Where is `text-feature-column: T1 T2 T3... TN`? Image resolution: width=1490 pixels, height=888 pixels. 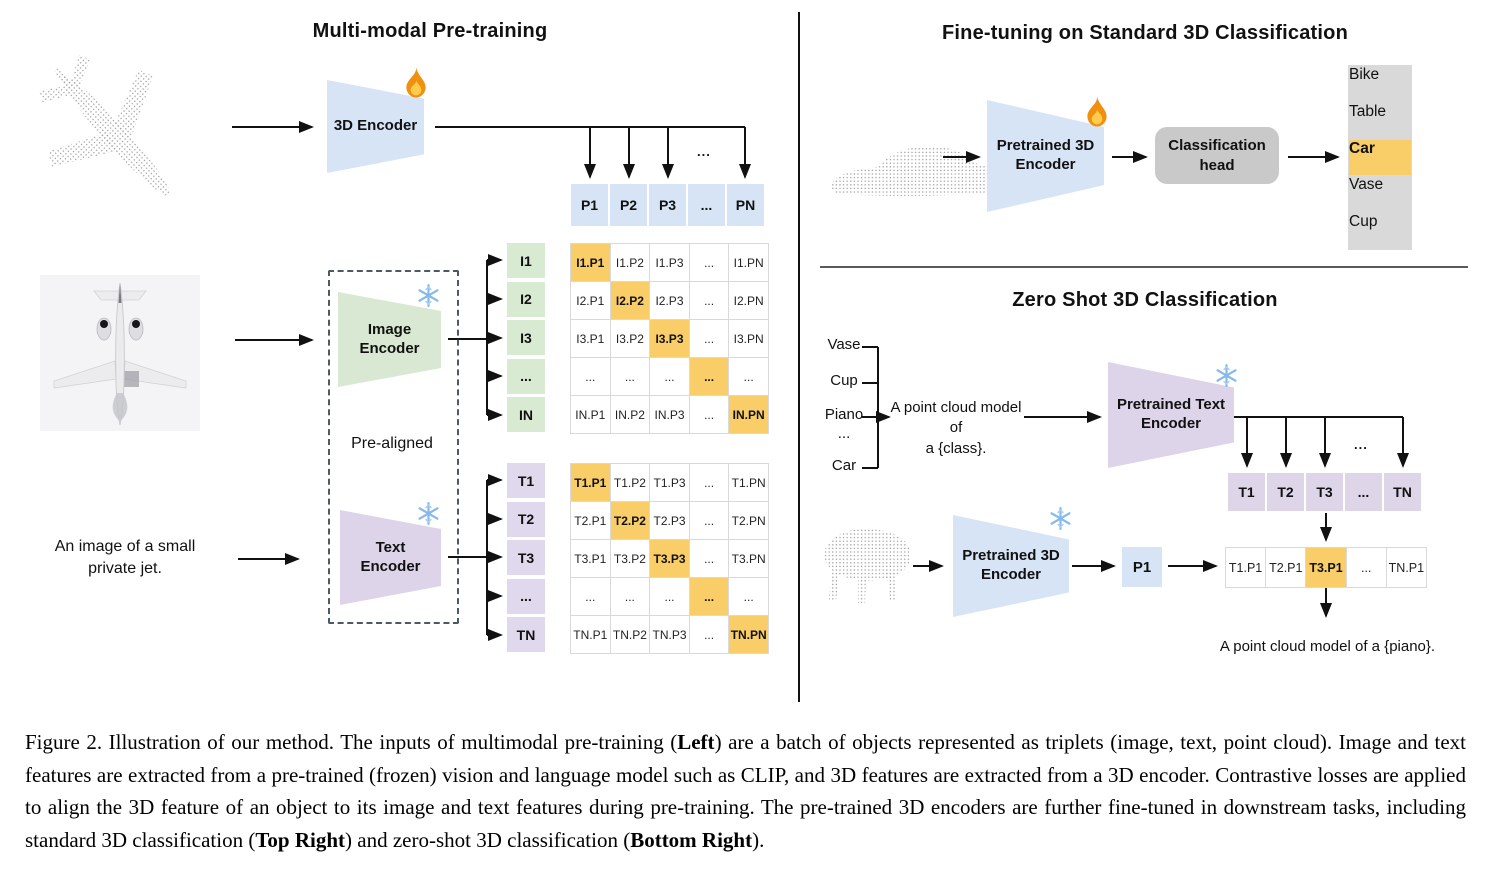 text-feature-column: T1 T2 T3... TN is located at coordinates (526, 557).